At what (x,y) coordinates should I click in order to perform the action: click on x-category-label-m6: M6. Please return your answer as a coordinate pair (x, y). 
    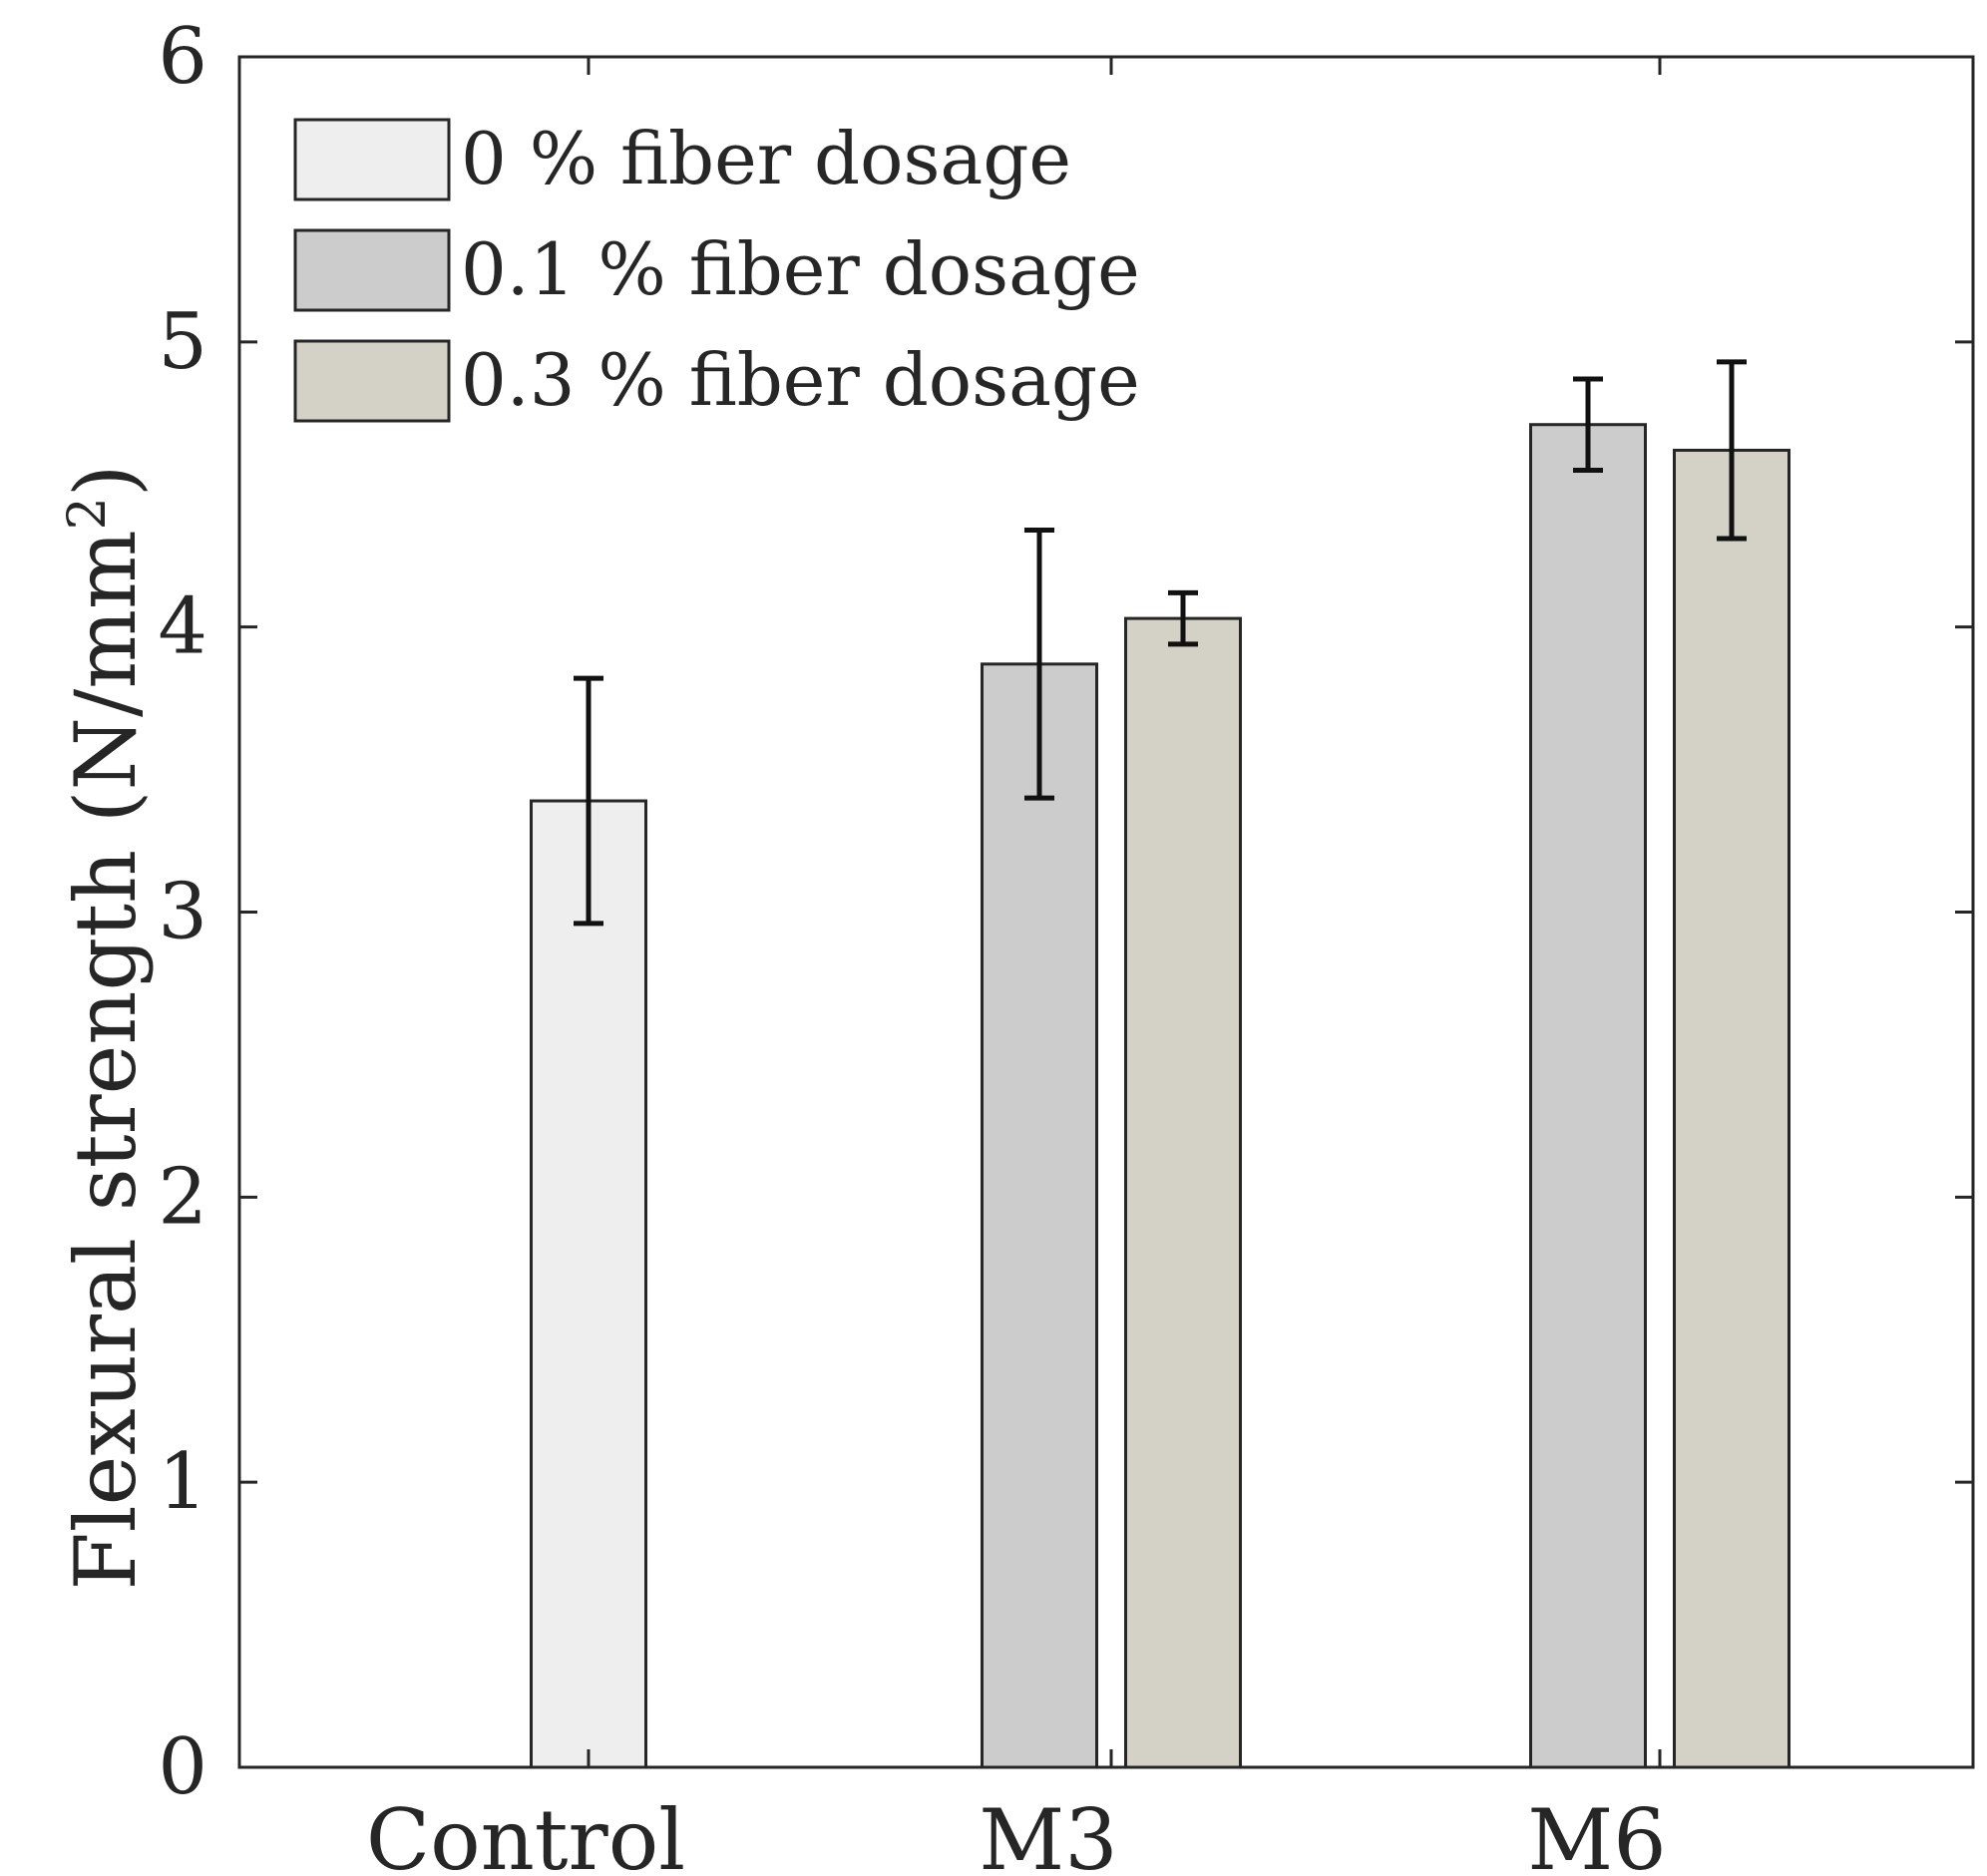
    Looking at the image, I should click on (1596, 1833).